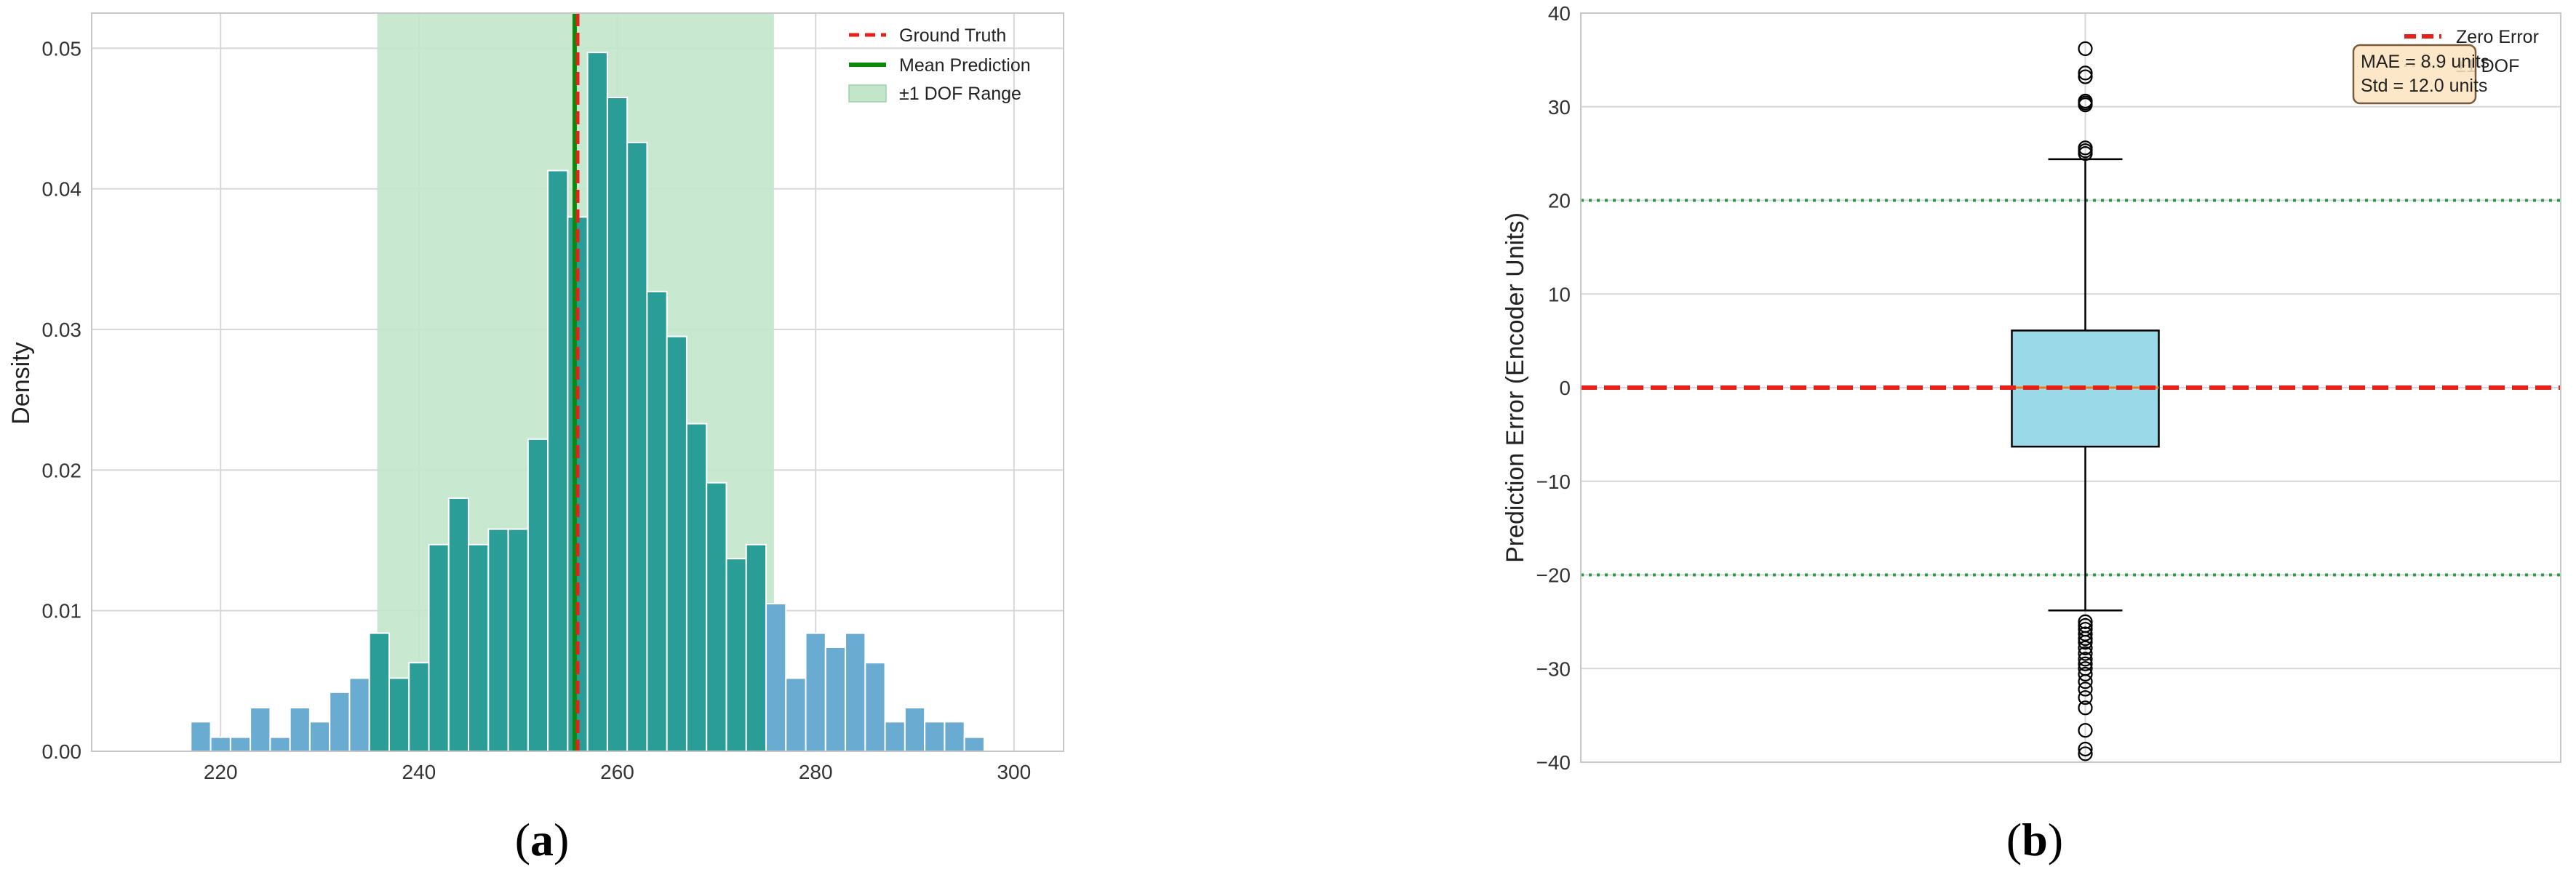  I want to click on y-tick-label-b-2: −20, so click(1553, 575).